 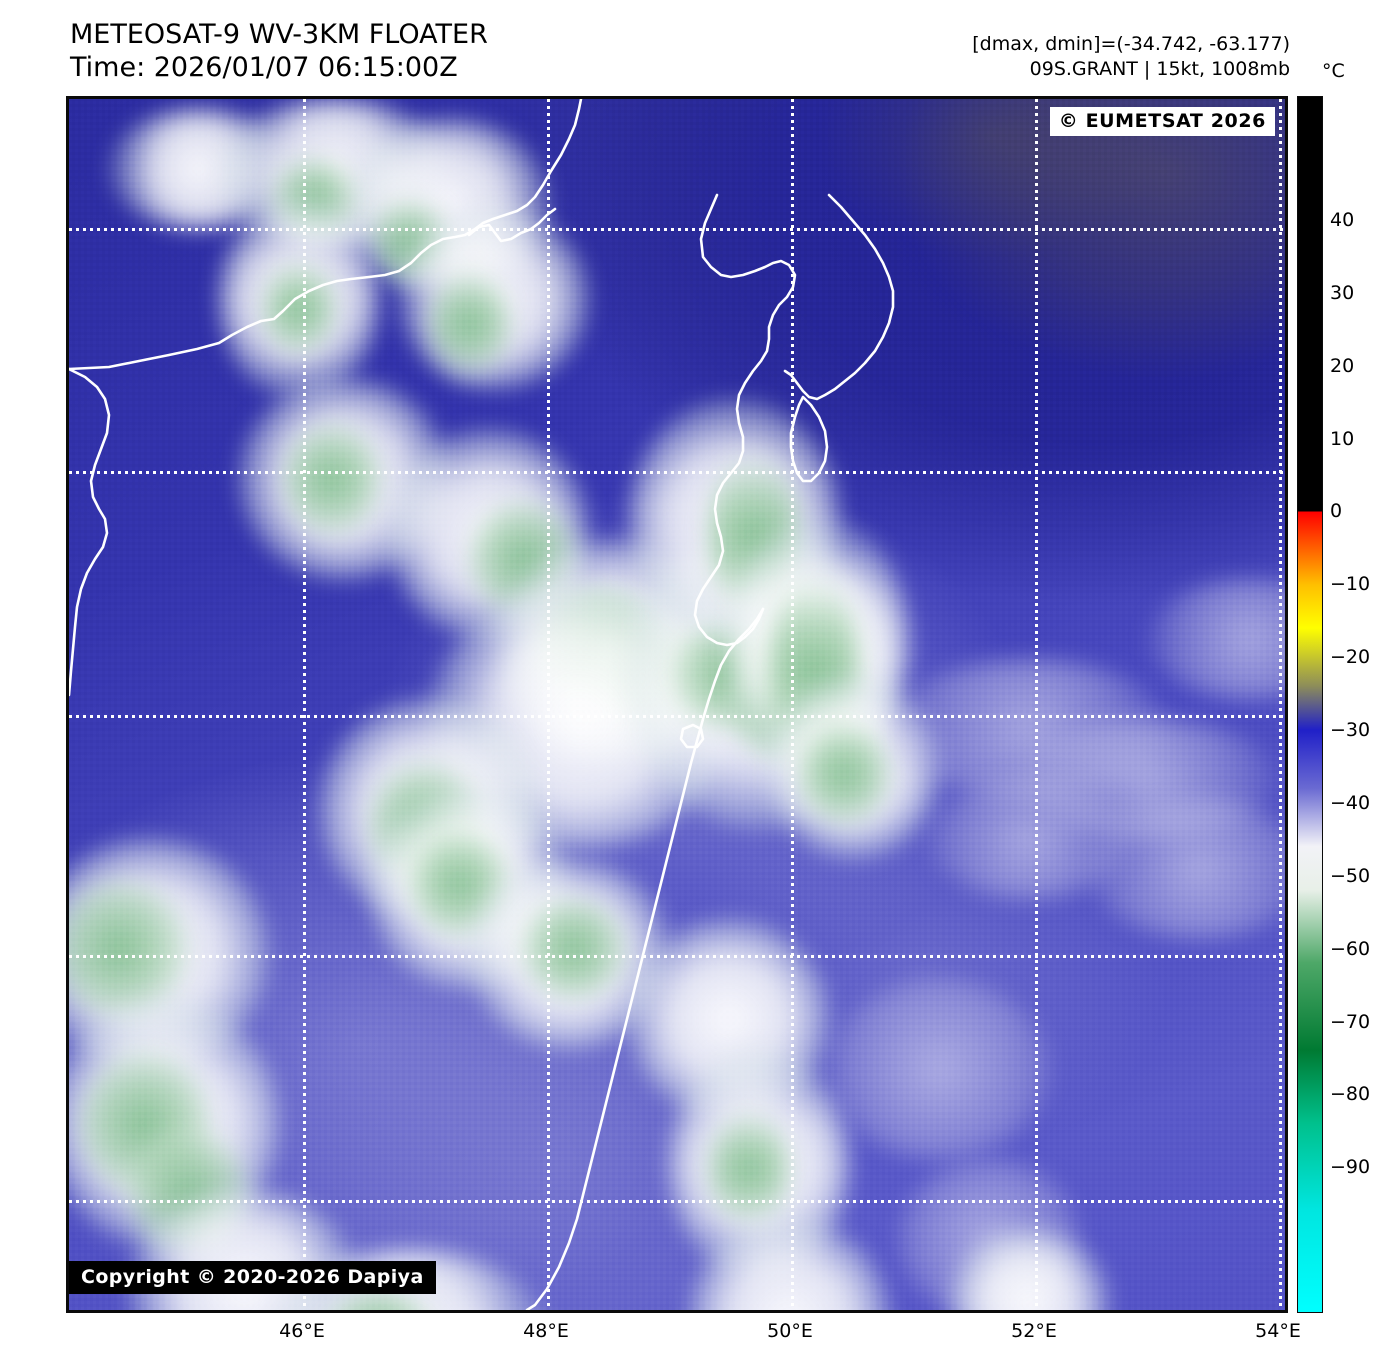 I want to click on colorbar-tick-label: −50, so click(x=1350, y=875).